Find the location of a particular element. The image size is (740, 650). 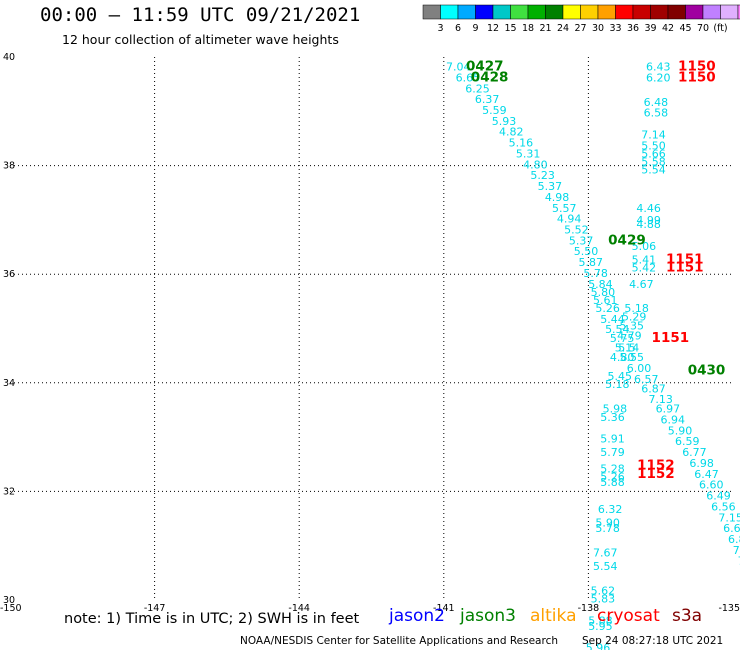

legend-jason2: jason2 is located at coordinates (417, 616).